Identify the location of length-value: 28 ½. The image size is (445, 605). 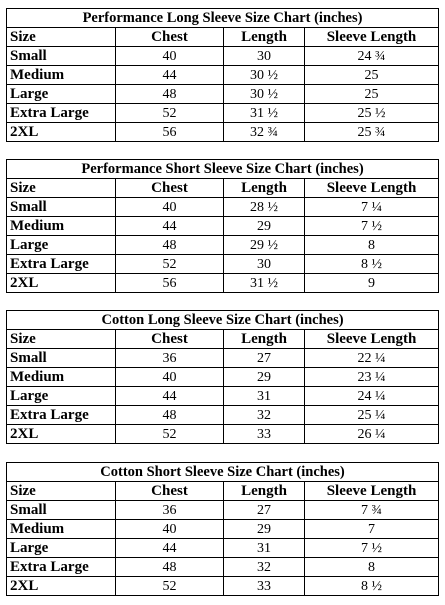
(264, 207).